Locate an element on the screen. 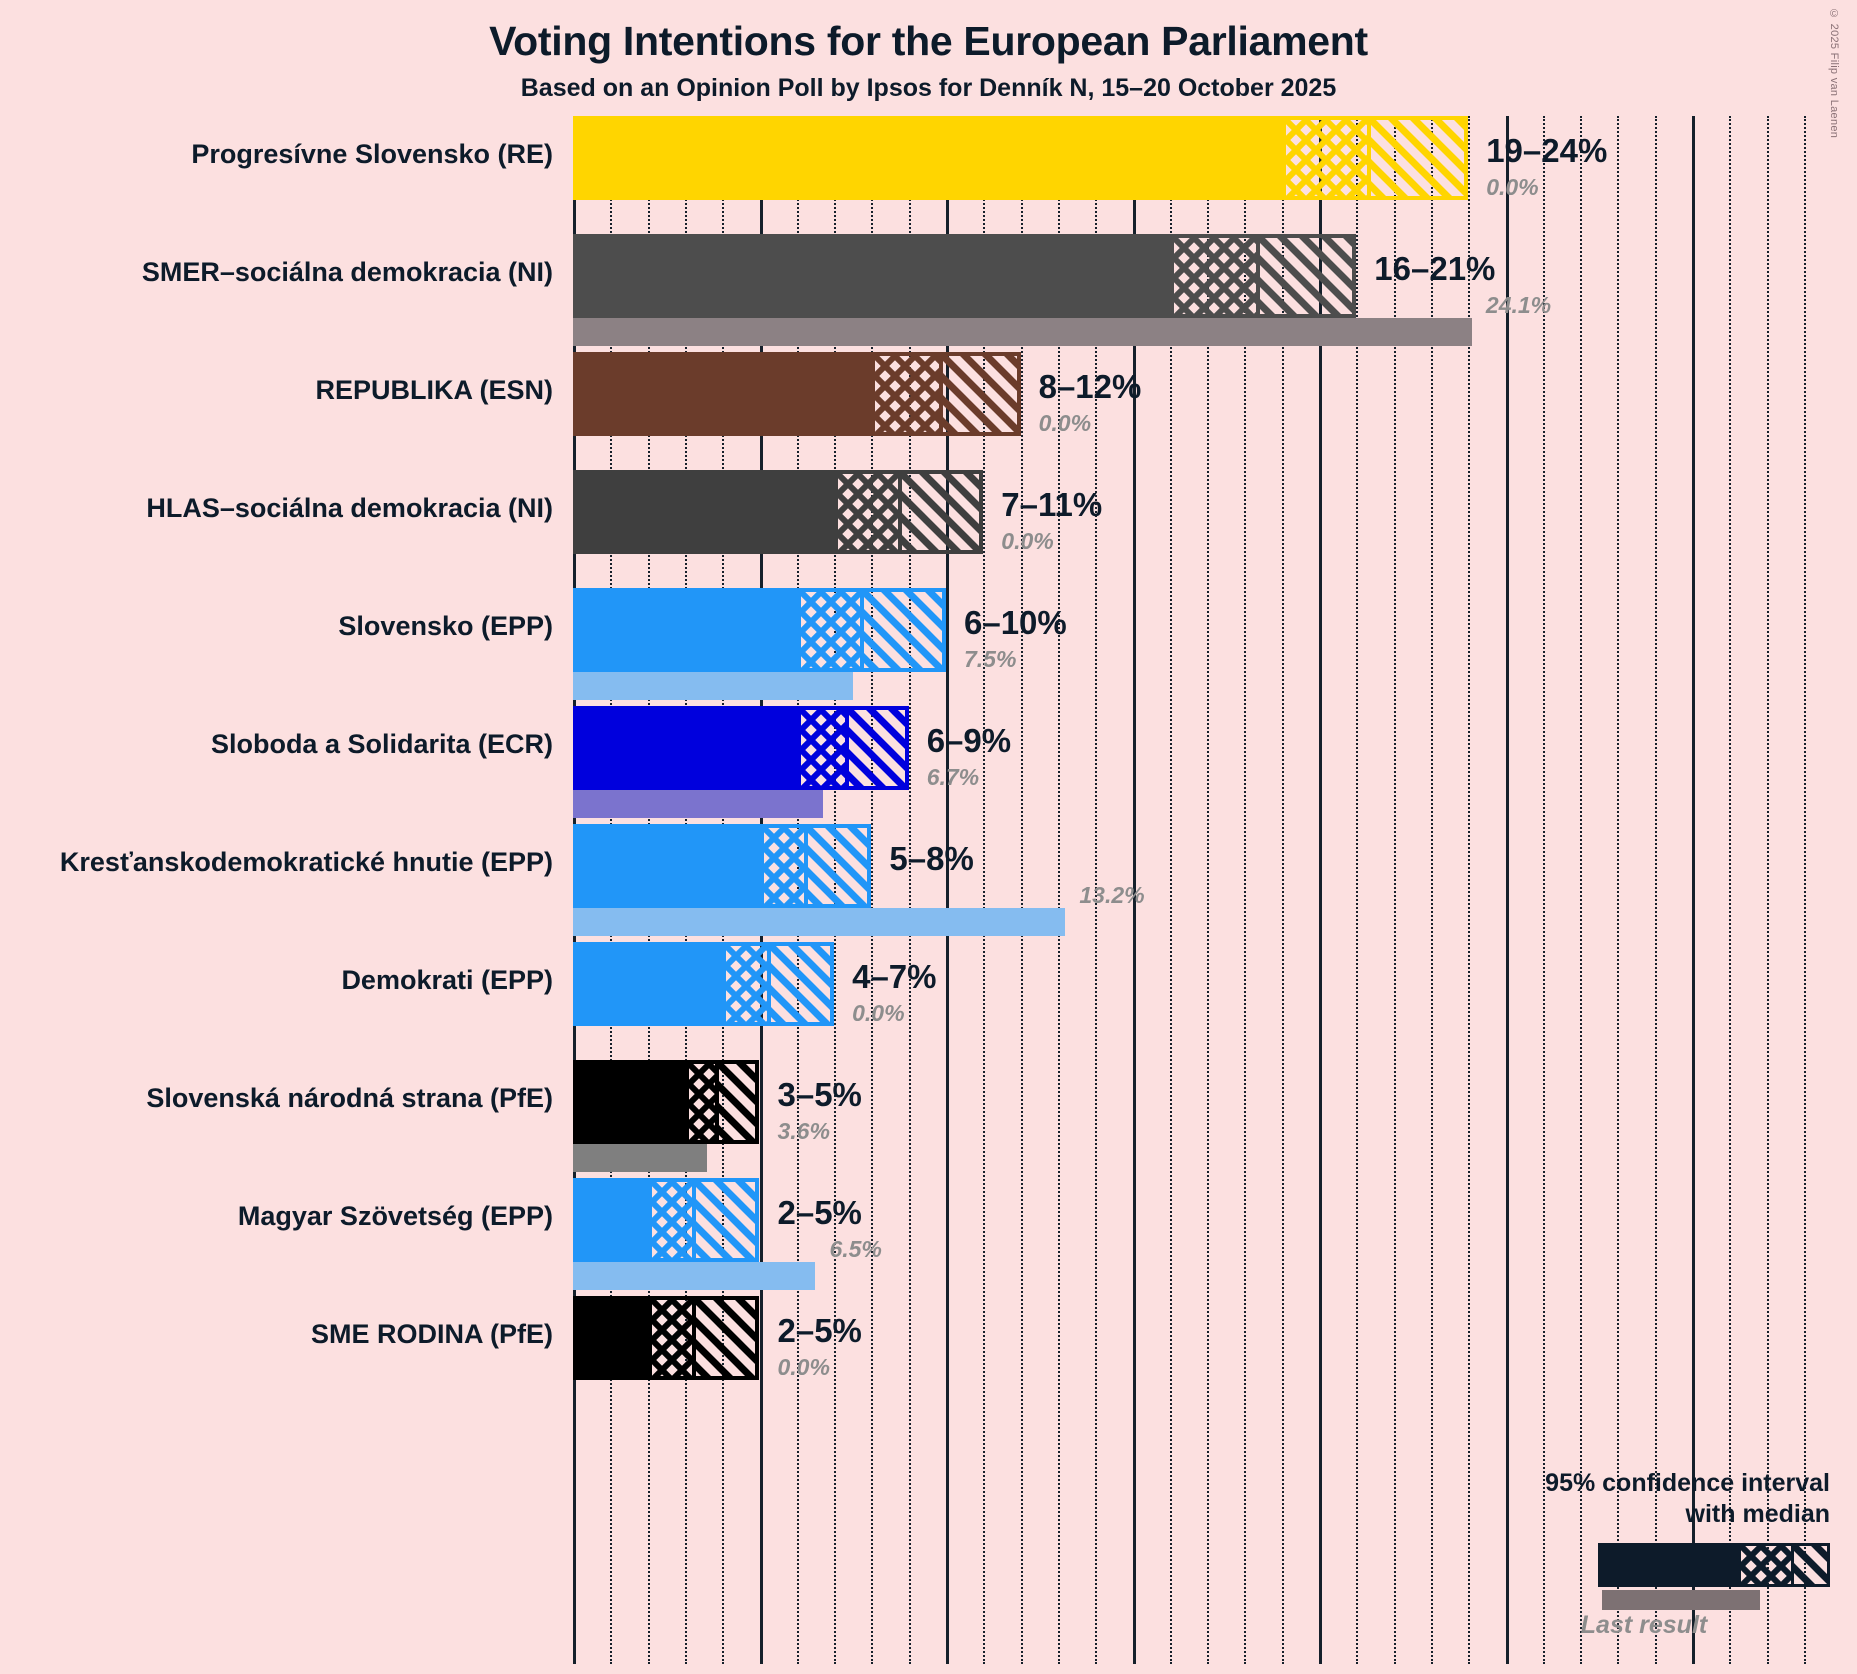  legend-crosshatch-segment is located at coordinates (1768, 1565).